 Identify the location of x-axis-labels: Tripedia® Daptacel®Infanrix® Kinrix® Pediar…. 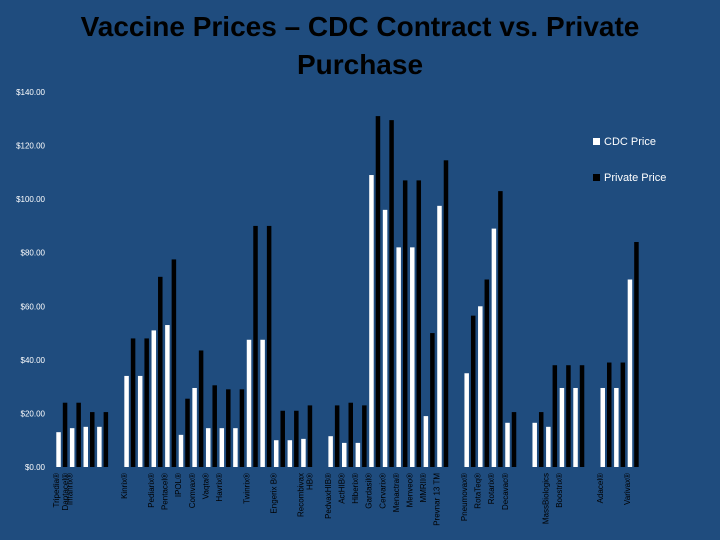
(342, 499).